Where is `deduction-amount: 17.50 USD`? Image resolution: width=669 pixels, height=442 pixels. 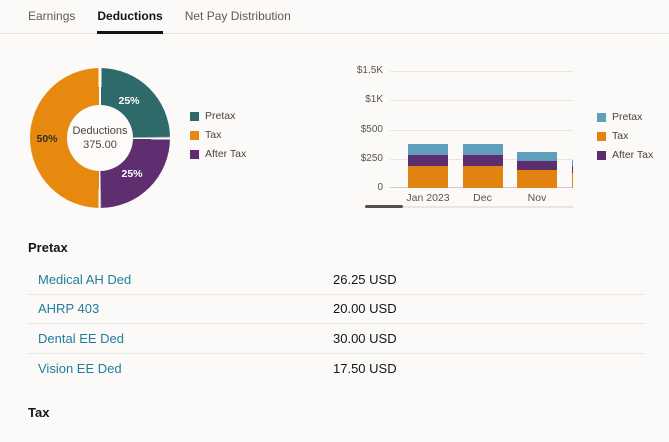
deduction-amount: 17.50 USD is located at coordinates (365, 368).